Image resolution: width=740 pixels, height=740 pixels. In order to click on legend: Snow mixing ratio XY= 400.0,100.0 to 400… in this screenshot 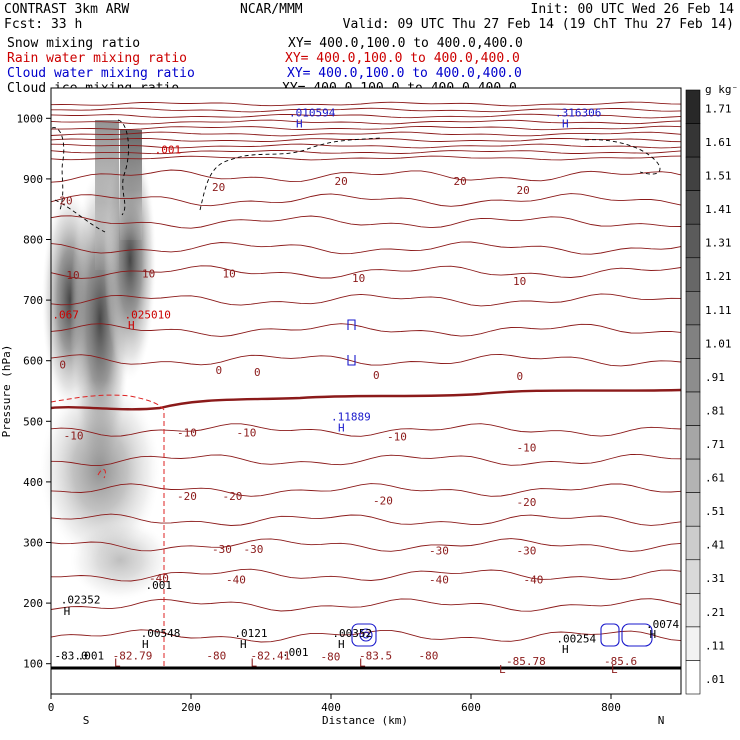, I will do `click(265, 66)`.